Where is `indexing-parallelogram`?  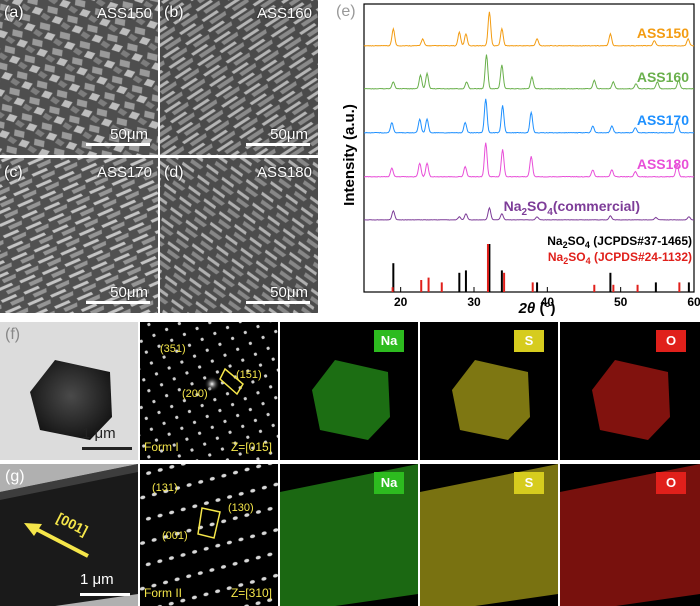 indexing-parallelogram is located at coordinates (231, 381).